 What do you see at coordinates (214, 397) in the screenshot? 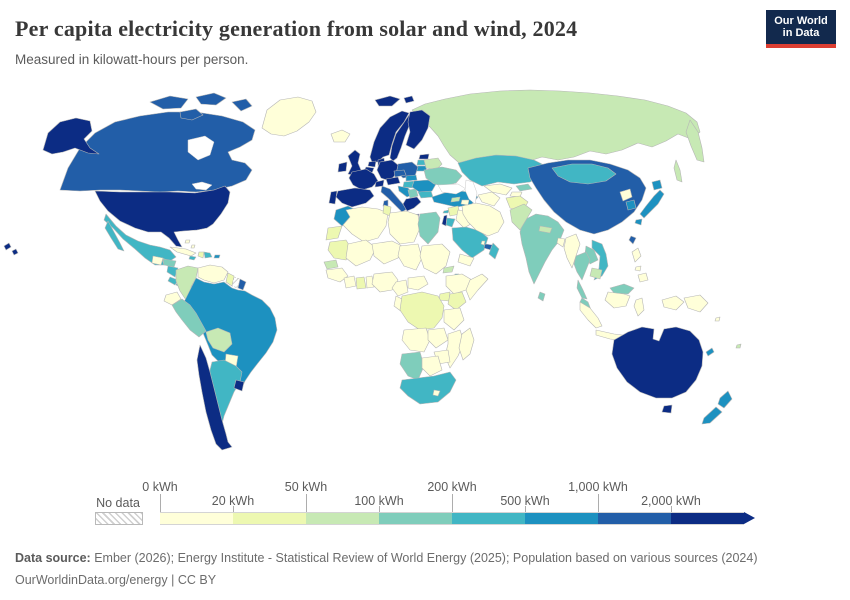
I see `country-chile` at bounding box center [214, 397].